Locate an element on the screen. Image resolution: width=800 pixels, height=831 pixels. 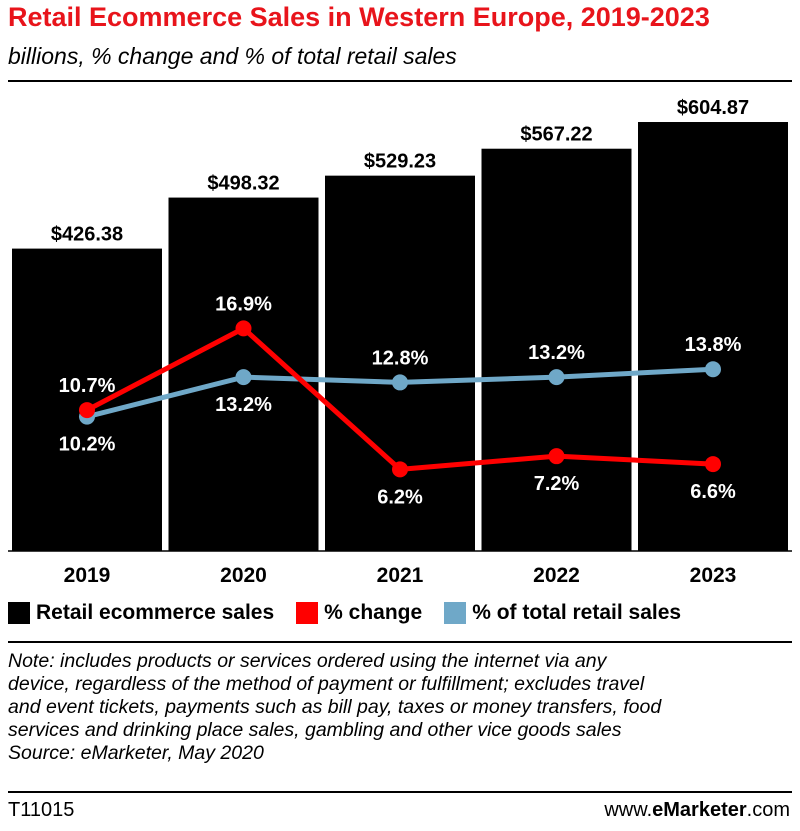
legend-label-pct-change: % change is located at coordinates (373, 612).